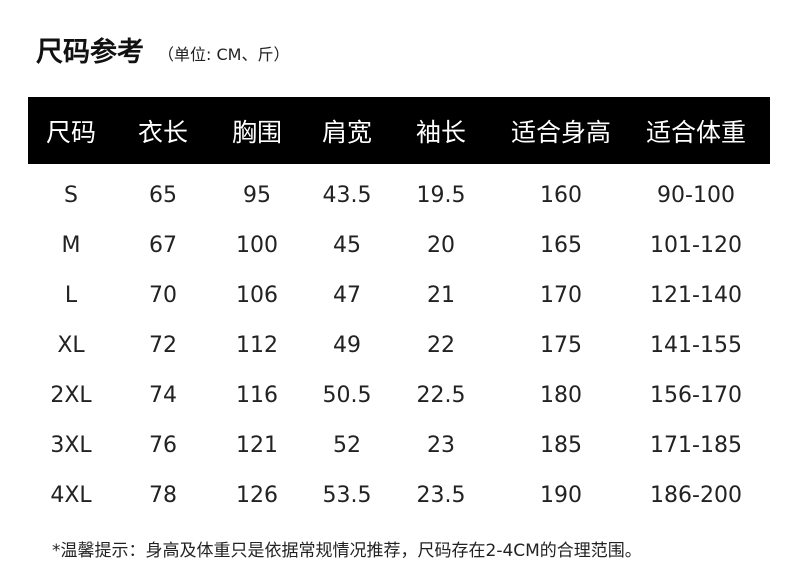 This screenshot has width=790, height=572. Describe the element at coordinates (71, 445) in the screenshot. I see `table-cell: 3XL` at that location.